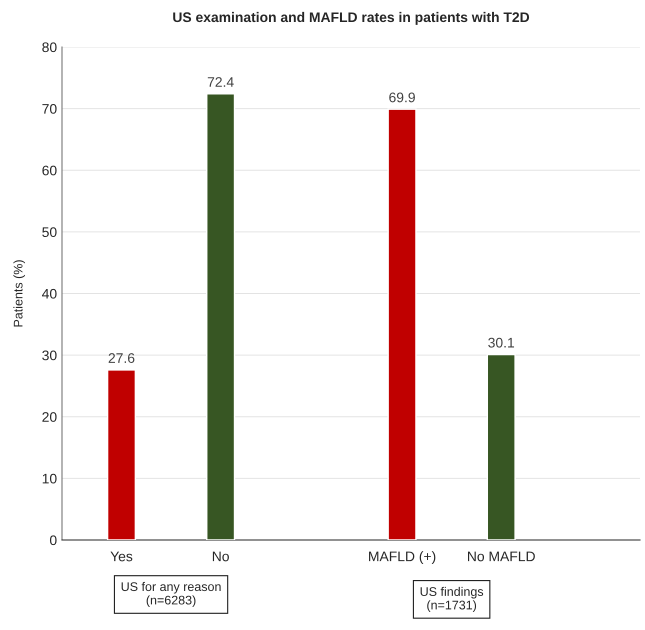  Describe the element at coordinates (501, 343) in the screenshot. I see `data-label: 30.1` at that location.